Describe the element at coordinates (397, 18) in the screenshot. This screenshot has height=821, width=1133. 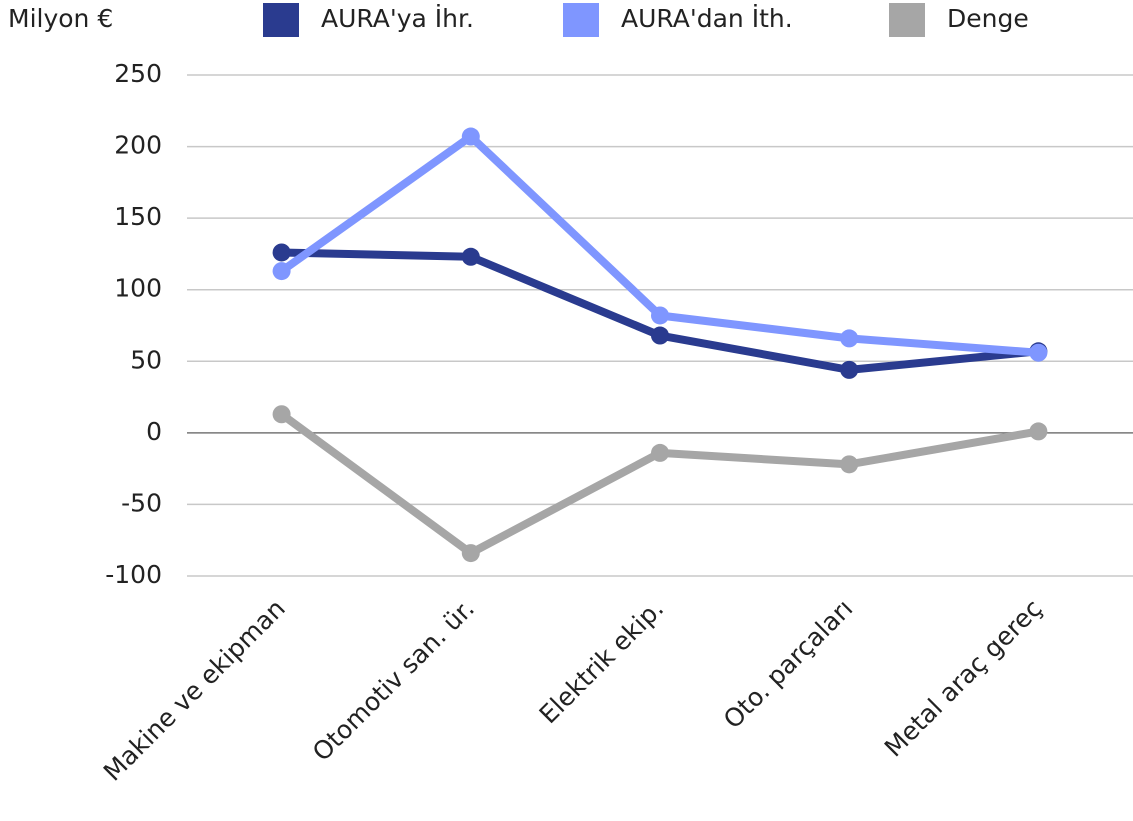
I see `legend-label: AURA'ya İhr.` at that location.